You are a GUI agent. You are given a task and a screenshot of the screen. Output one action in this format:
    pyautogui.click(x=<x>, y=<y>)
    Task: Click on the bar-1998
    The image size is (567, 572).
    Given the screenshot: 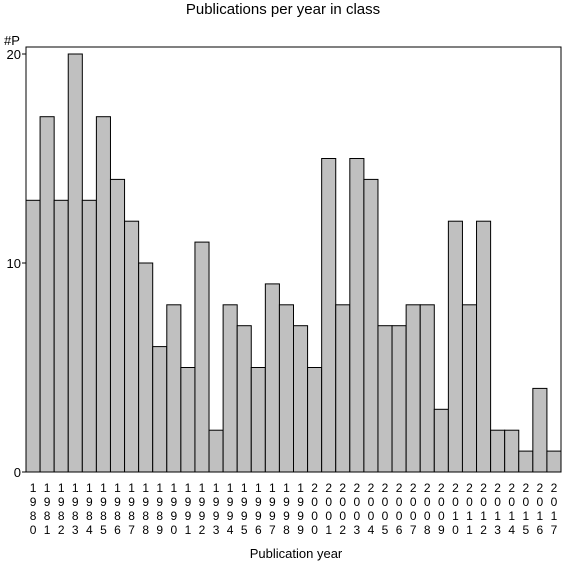 What is the action you would take?
    pyautogui.click(x=286, y=388)
    